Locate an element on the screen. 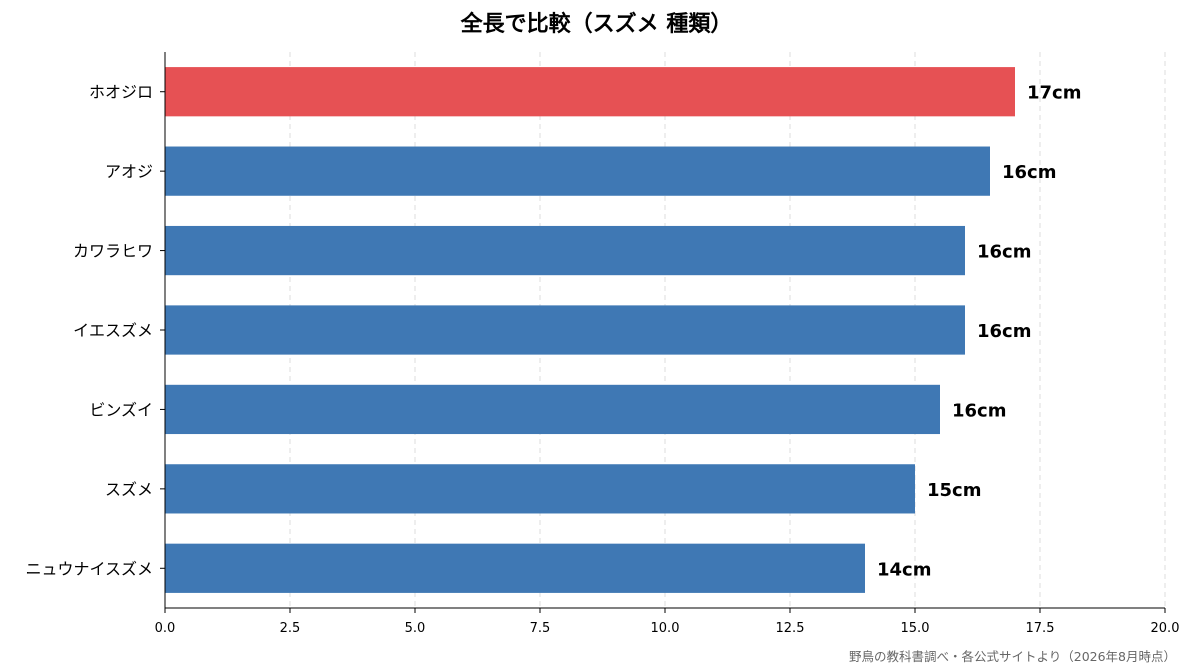 The width and height of the screenshot is (1193, 672). x-tick-label: 5.0 is located at coordinates (415, 628).